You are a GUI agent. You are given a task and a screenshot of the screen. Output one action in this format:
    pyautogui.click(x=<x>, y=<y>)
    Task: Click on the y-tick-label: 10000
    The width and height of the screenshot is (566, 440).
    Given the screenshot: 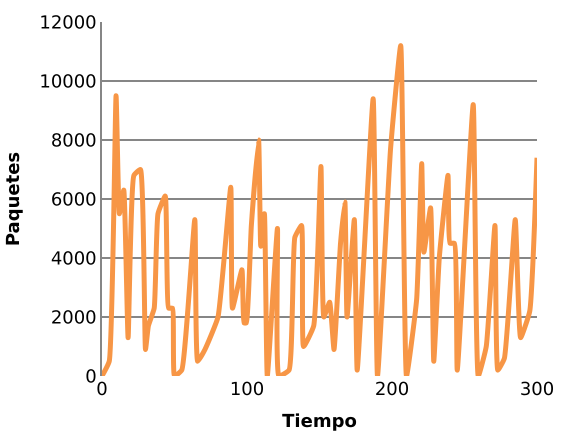 What is the action you would take?
    pyautogui.click(x=68, y=81)
    